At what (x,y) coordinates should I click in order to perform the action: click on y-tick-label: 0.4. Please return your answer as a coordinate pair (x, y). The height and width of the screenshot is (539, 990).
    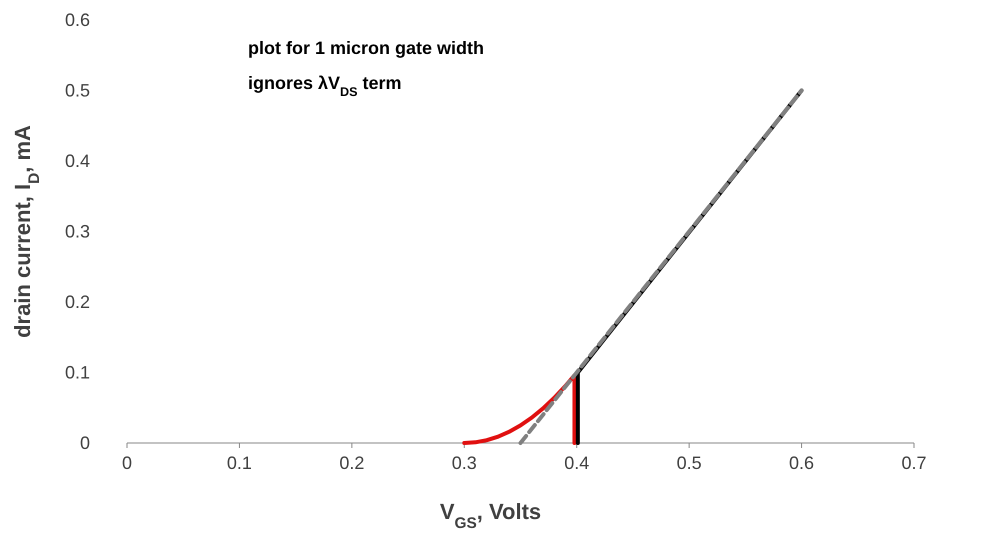
    Looking at the image, I should click on (77, 161).